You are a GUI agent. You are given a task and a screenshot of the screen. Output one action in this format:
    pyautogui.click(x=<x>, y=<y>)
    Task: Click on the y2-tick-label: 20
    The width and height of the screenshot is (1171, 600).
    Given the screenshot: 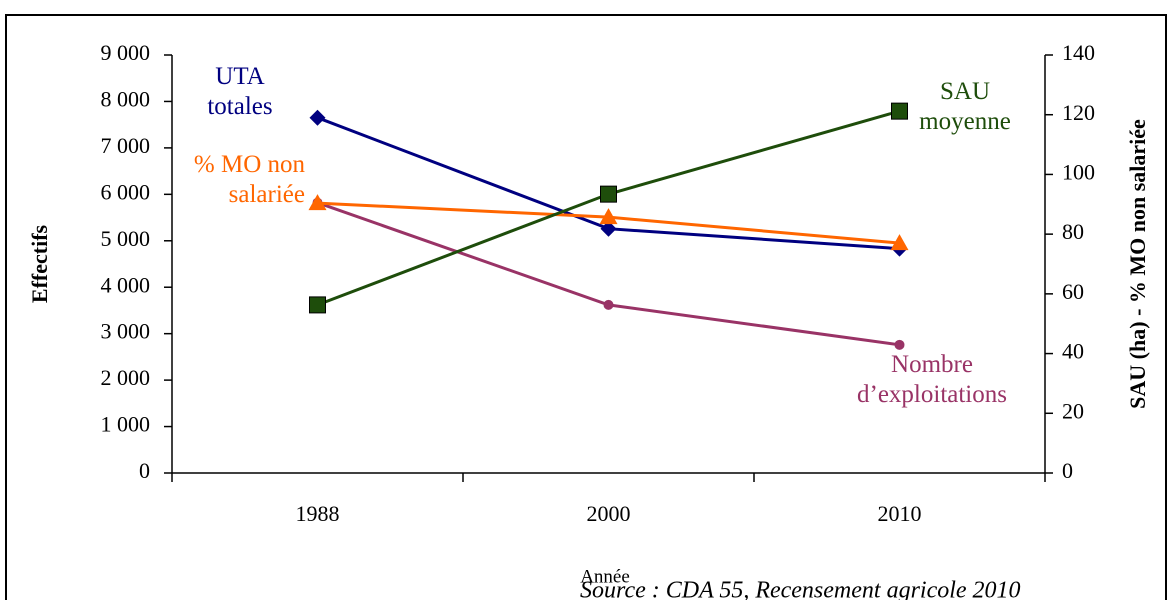 What is the action you would take?
    pyautogui.click(x=1073, y=410)
    